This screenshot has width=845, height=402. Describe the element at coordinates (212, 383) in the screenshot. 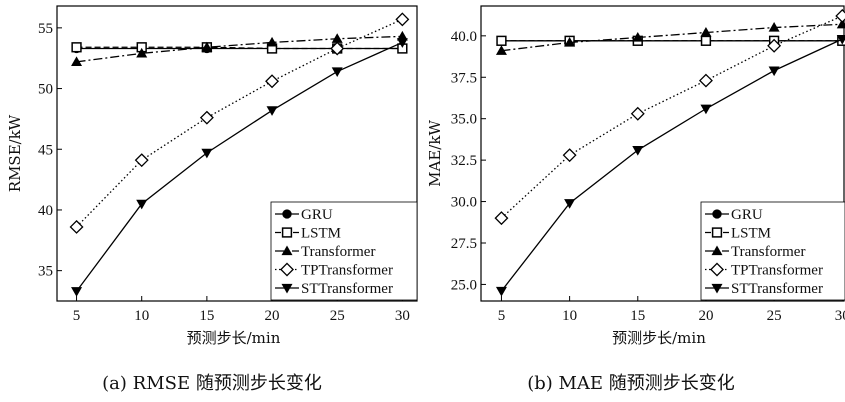

I see `chart-caption: (a) RMSE 随预测步长变化` at that location.